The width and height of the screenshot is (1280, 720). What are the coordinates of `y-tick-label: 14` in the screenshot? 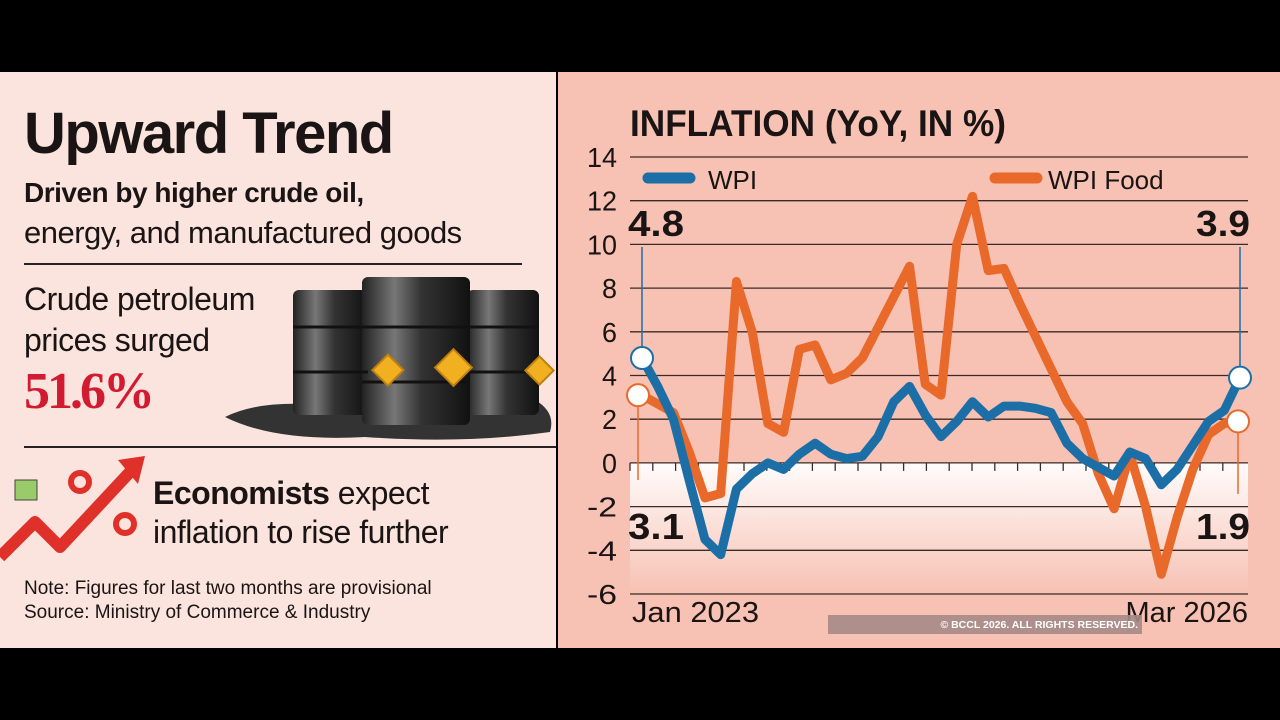 It's located at (602, 157).